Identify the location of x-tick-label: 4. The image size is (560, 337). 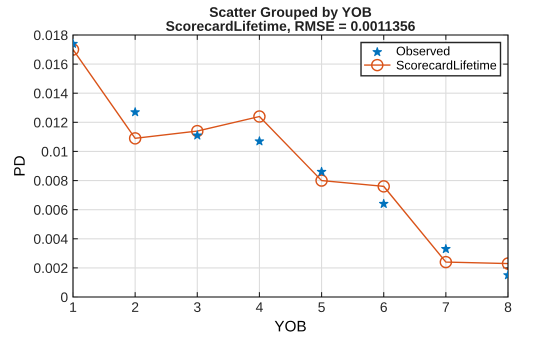
(259, 307).